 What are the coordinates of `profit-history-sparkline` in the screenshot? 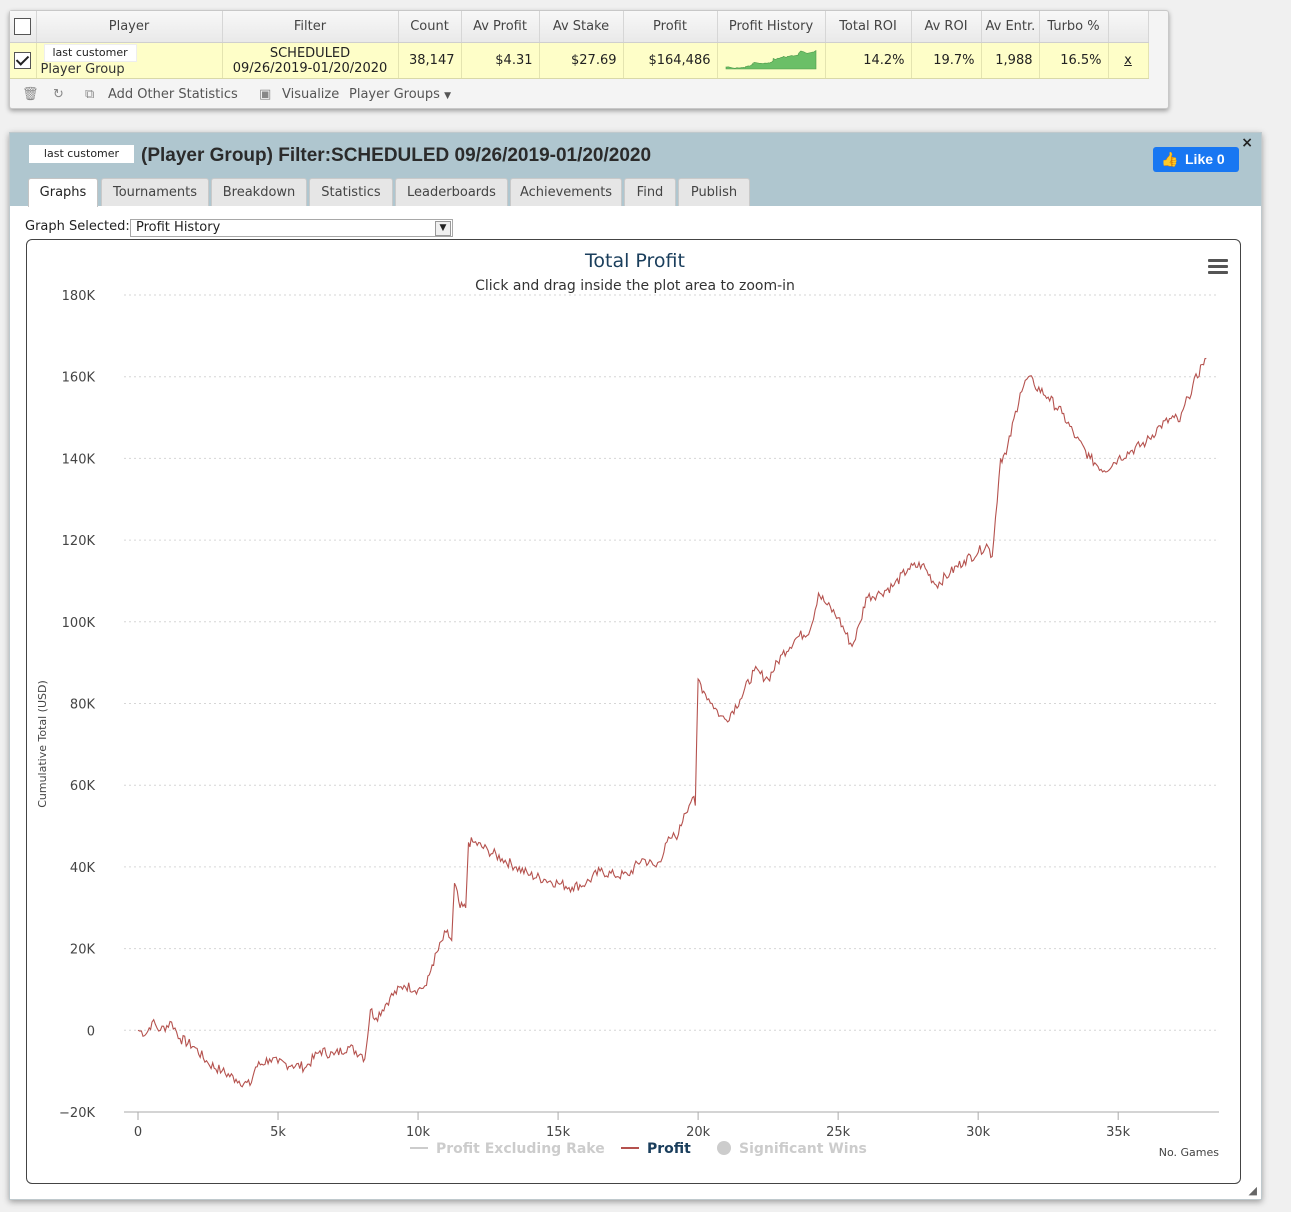 It's located at (771, 59).